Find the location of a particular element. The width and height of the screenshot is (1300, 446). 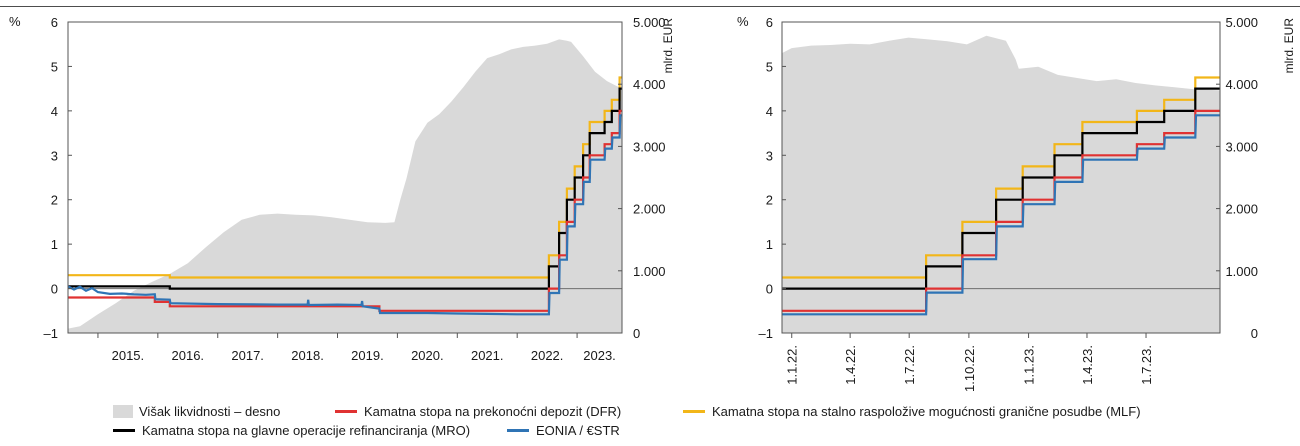

x-tick-label: 2018. is located at coordinates (307, 355).